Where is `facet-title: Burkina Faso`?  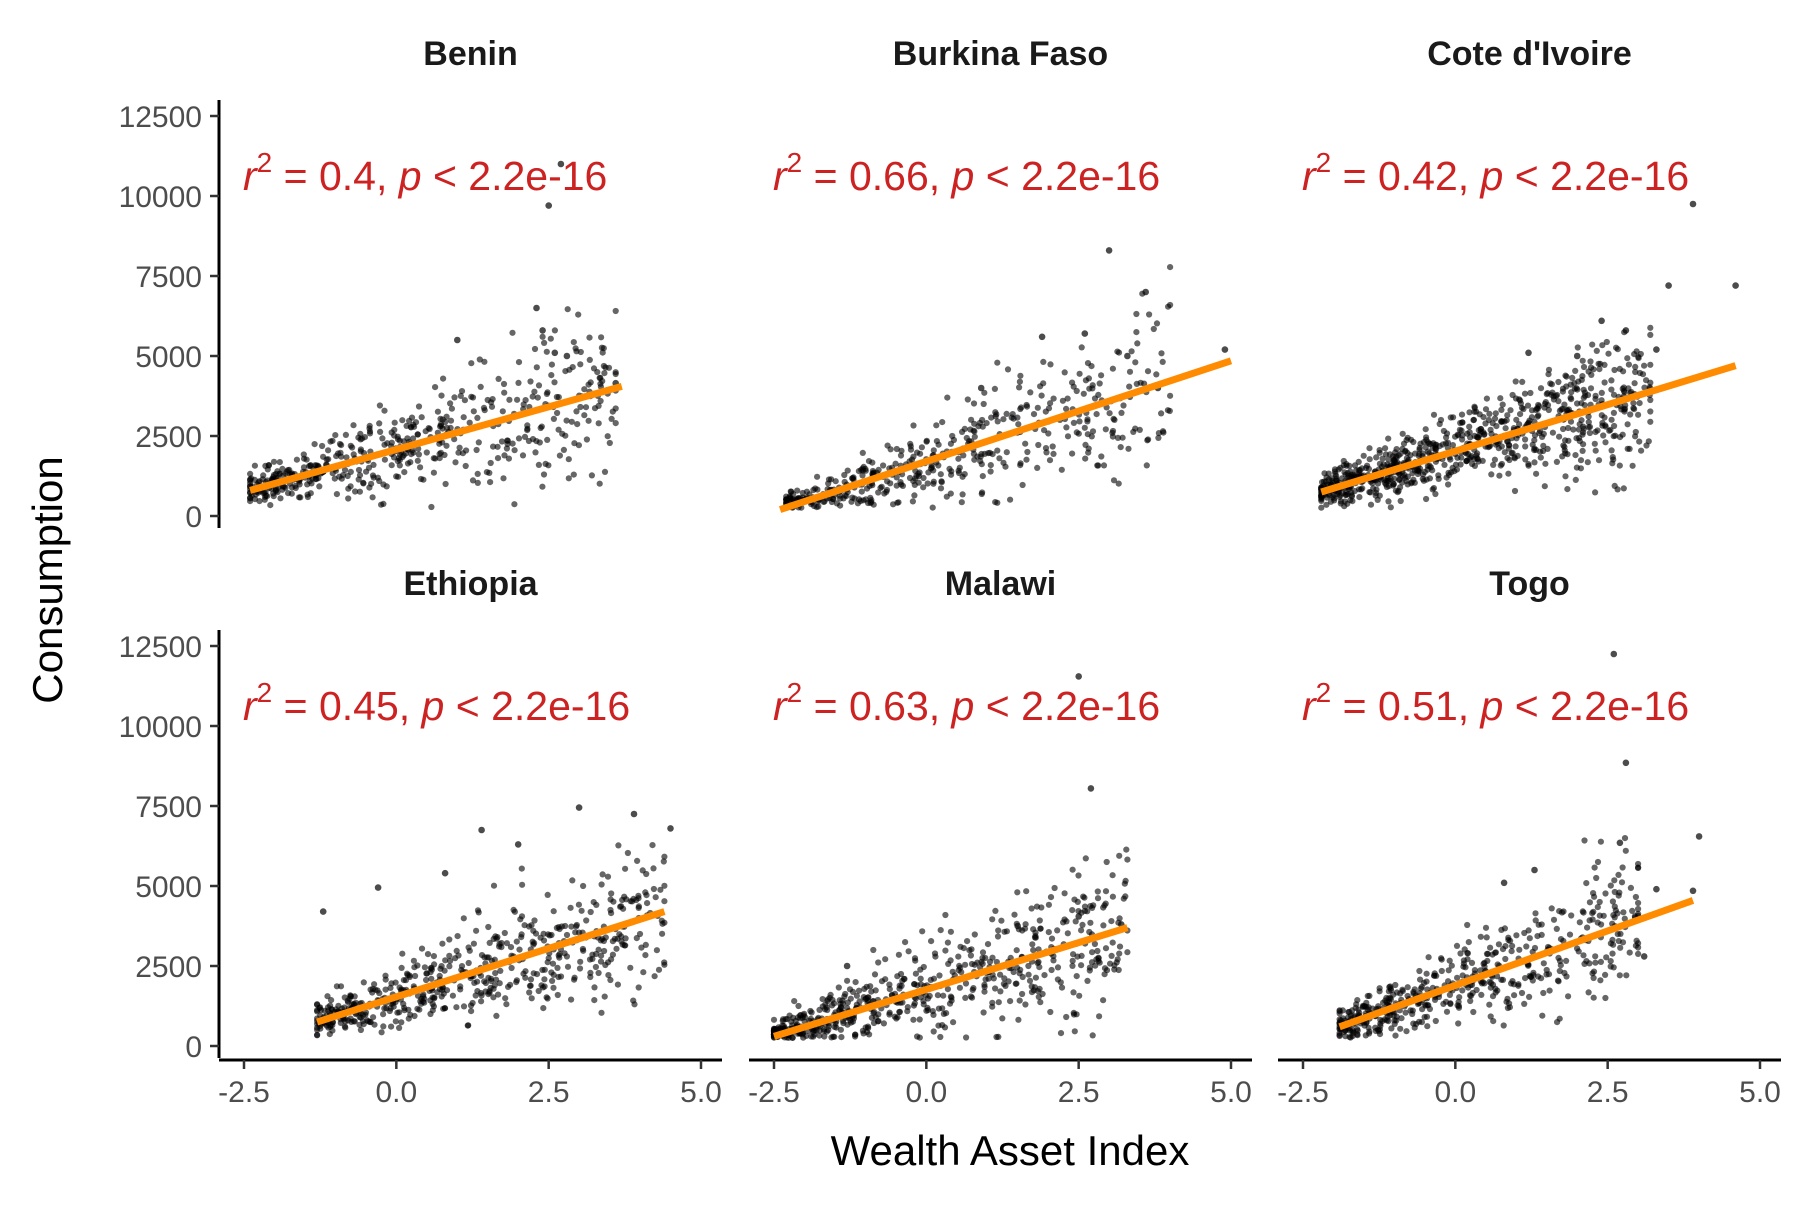
facet-title: Burkina Faso is located at coordinates (1000, 54).